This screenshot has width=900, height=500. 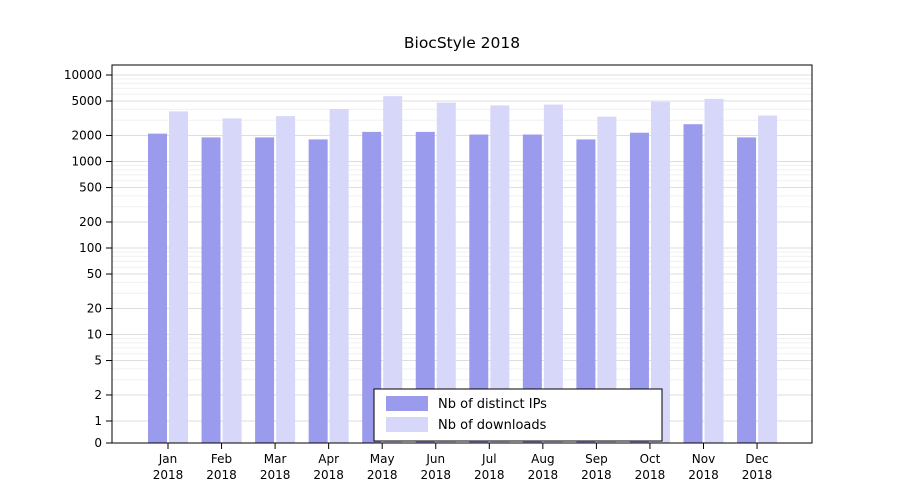 What do you see at coordinates (98, 361) in the screenshot?
I see `y-tick-label: 5` at bounding box center [98, 361].